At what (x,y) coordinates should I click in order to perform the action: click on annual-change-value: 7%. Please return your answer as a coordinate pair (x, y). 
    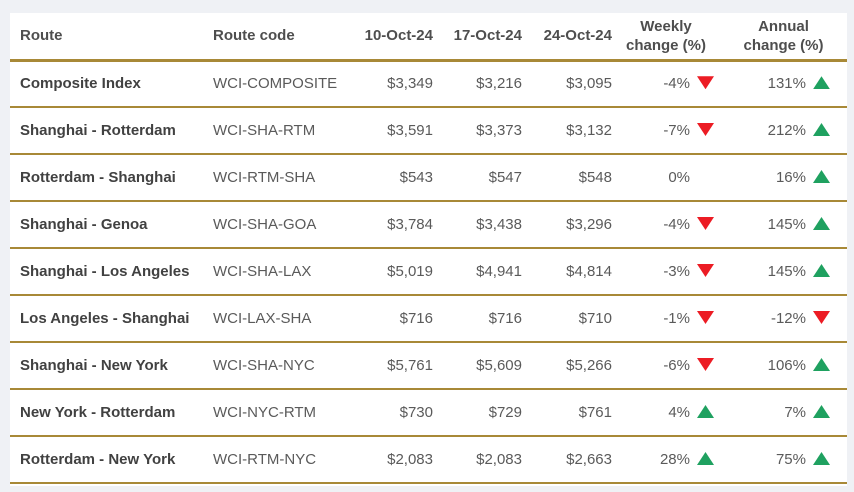
    Looking at the image, I should click on (795, 412).